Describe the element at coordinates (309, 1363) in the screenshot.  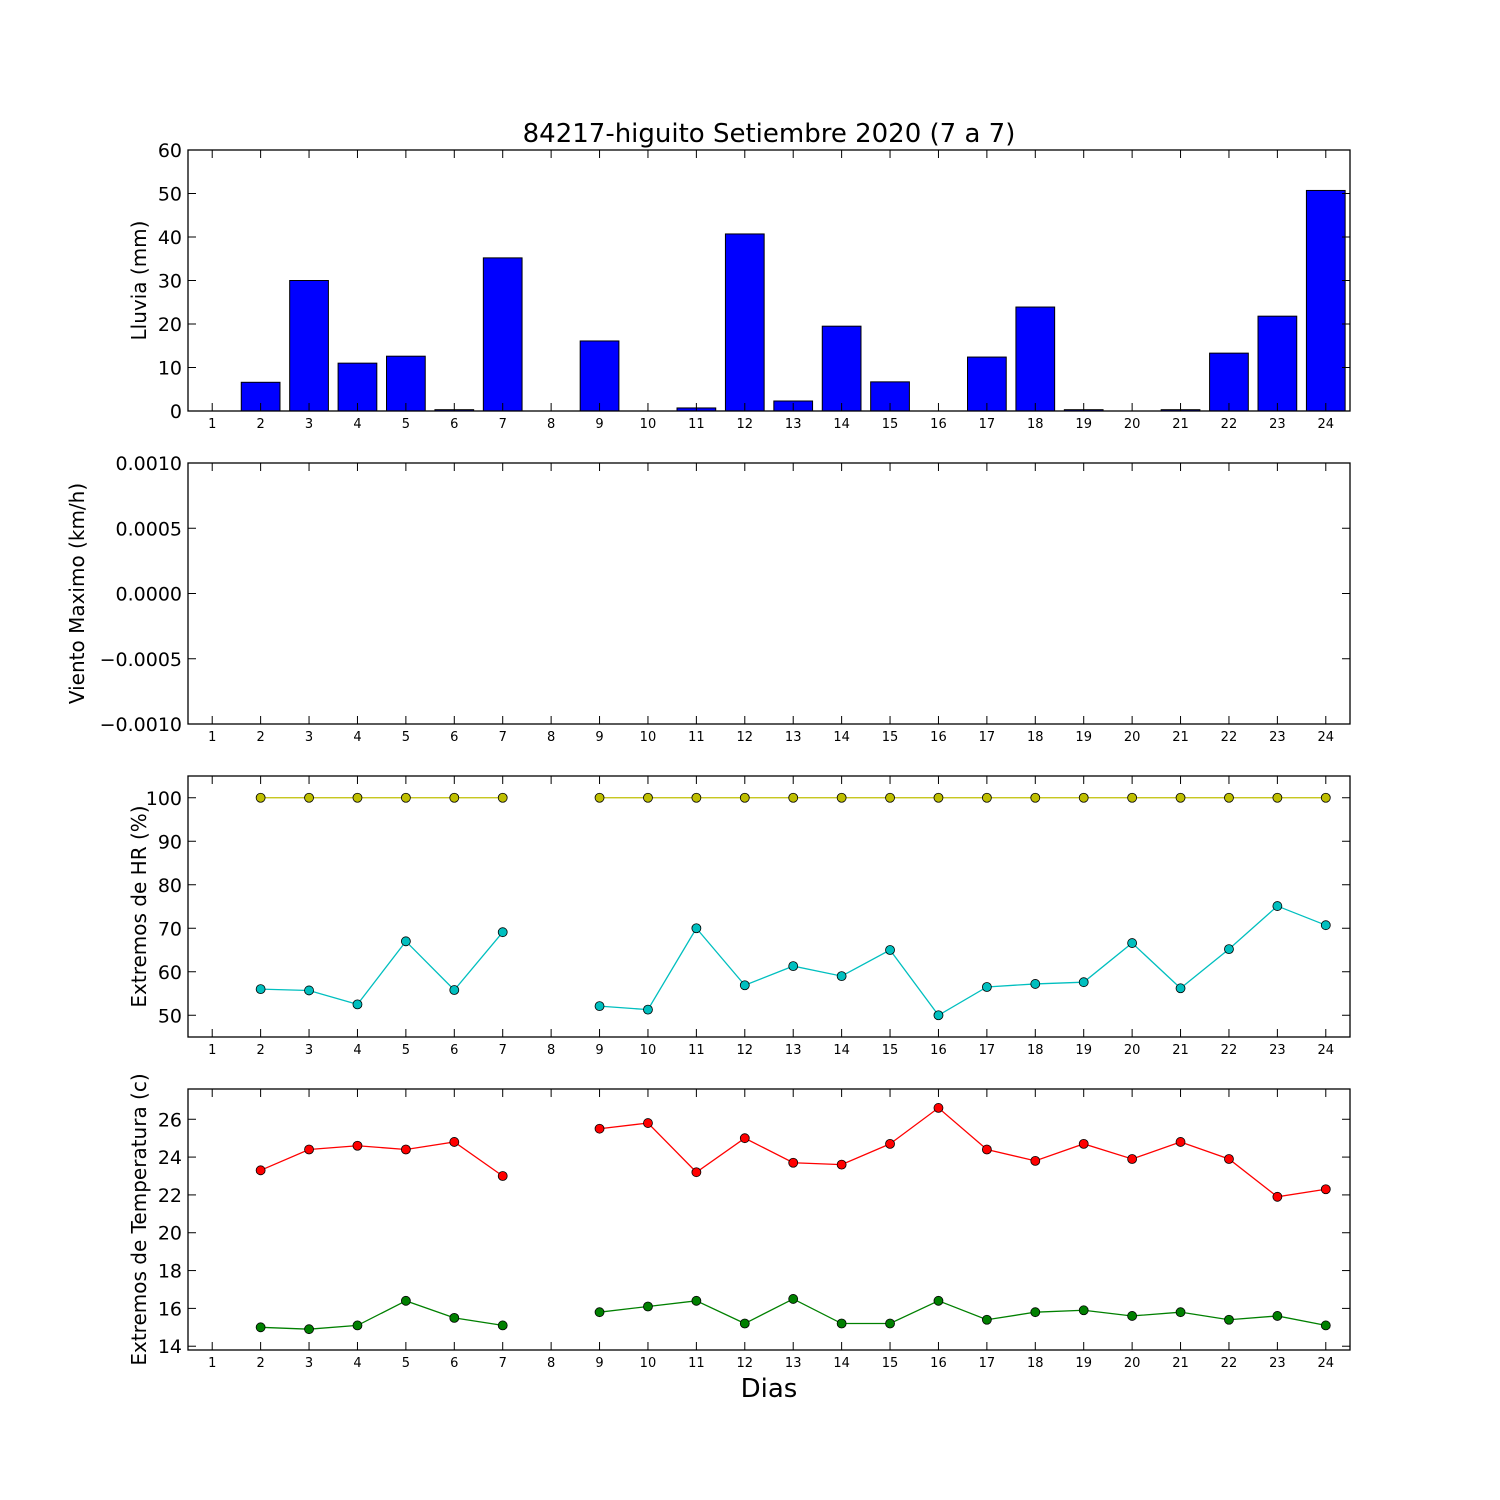
I see `temperature-xtick-label: 3` at that location.